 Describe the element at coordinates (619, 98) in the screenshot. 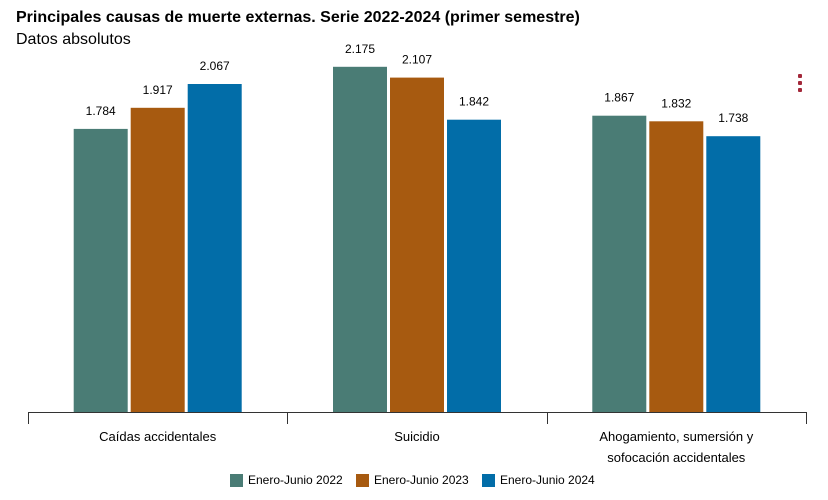

I see `data-label: 1.867` at that location.